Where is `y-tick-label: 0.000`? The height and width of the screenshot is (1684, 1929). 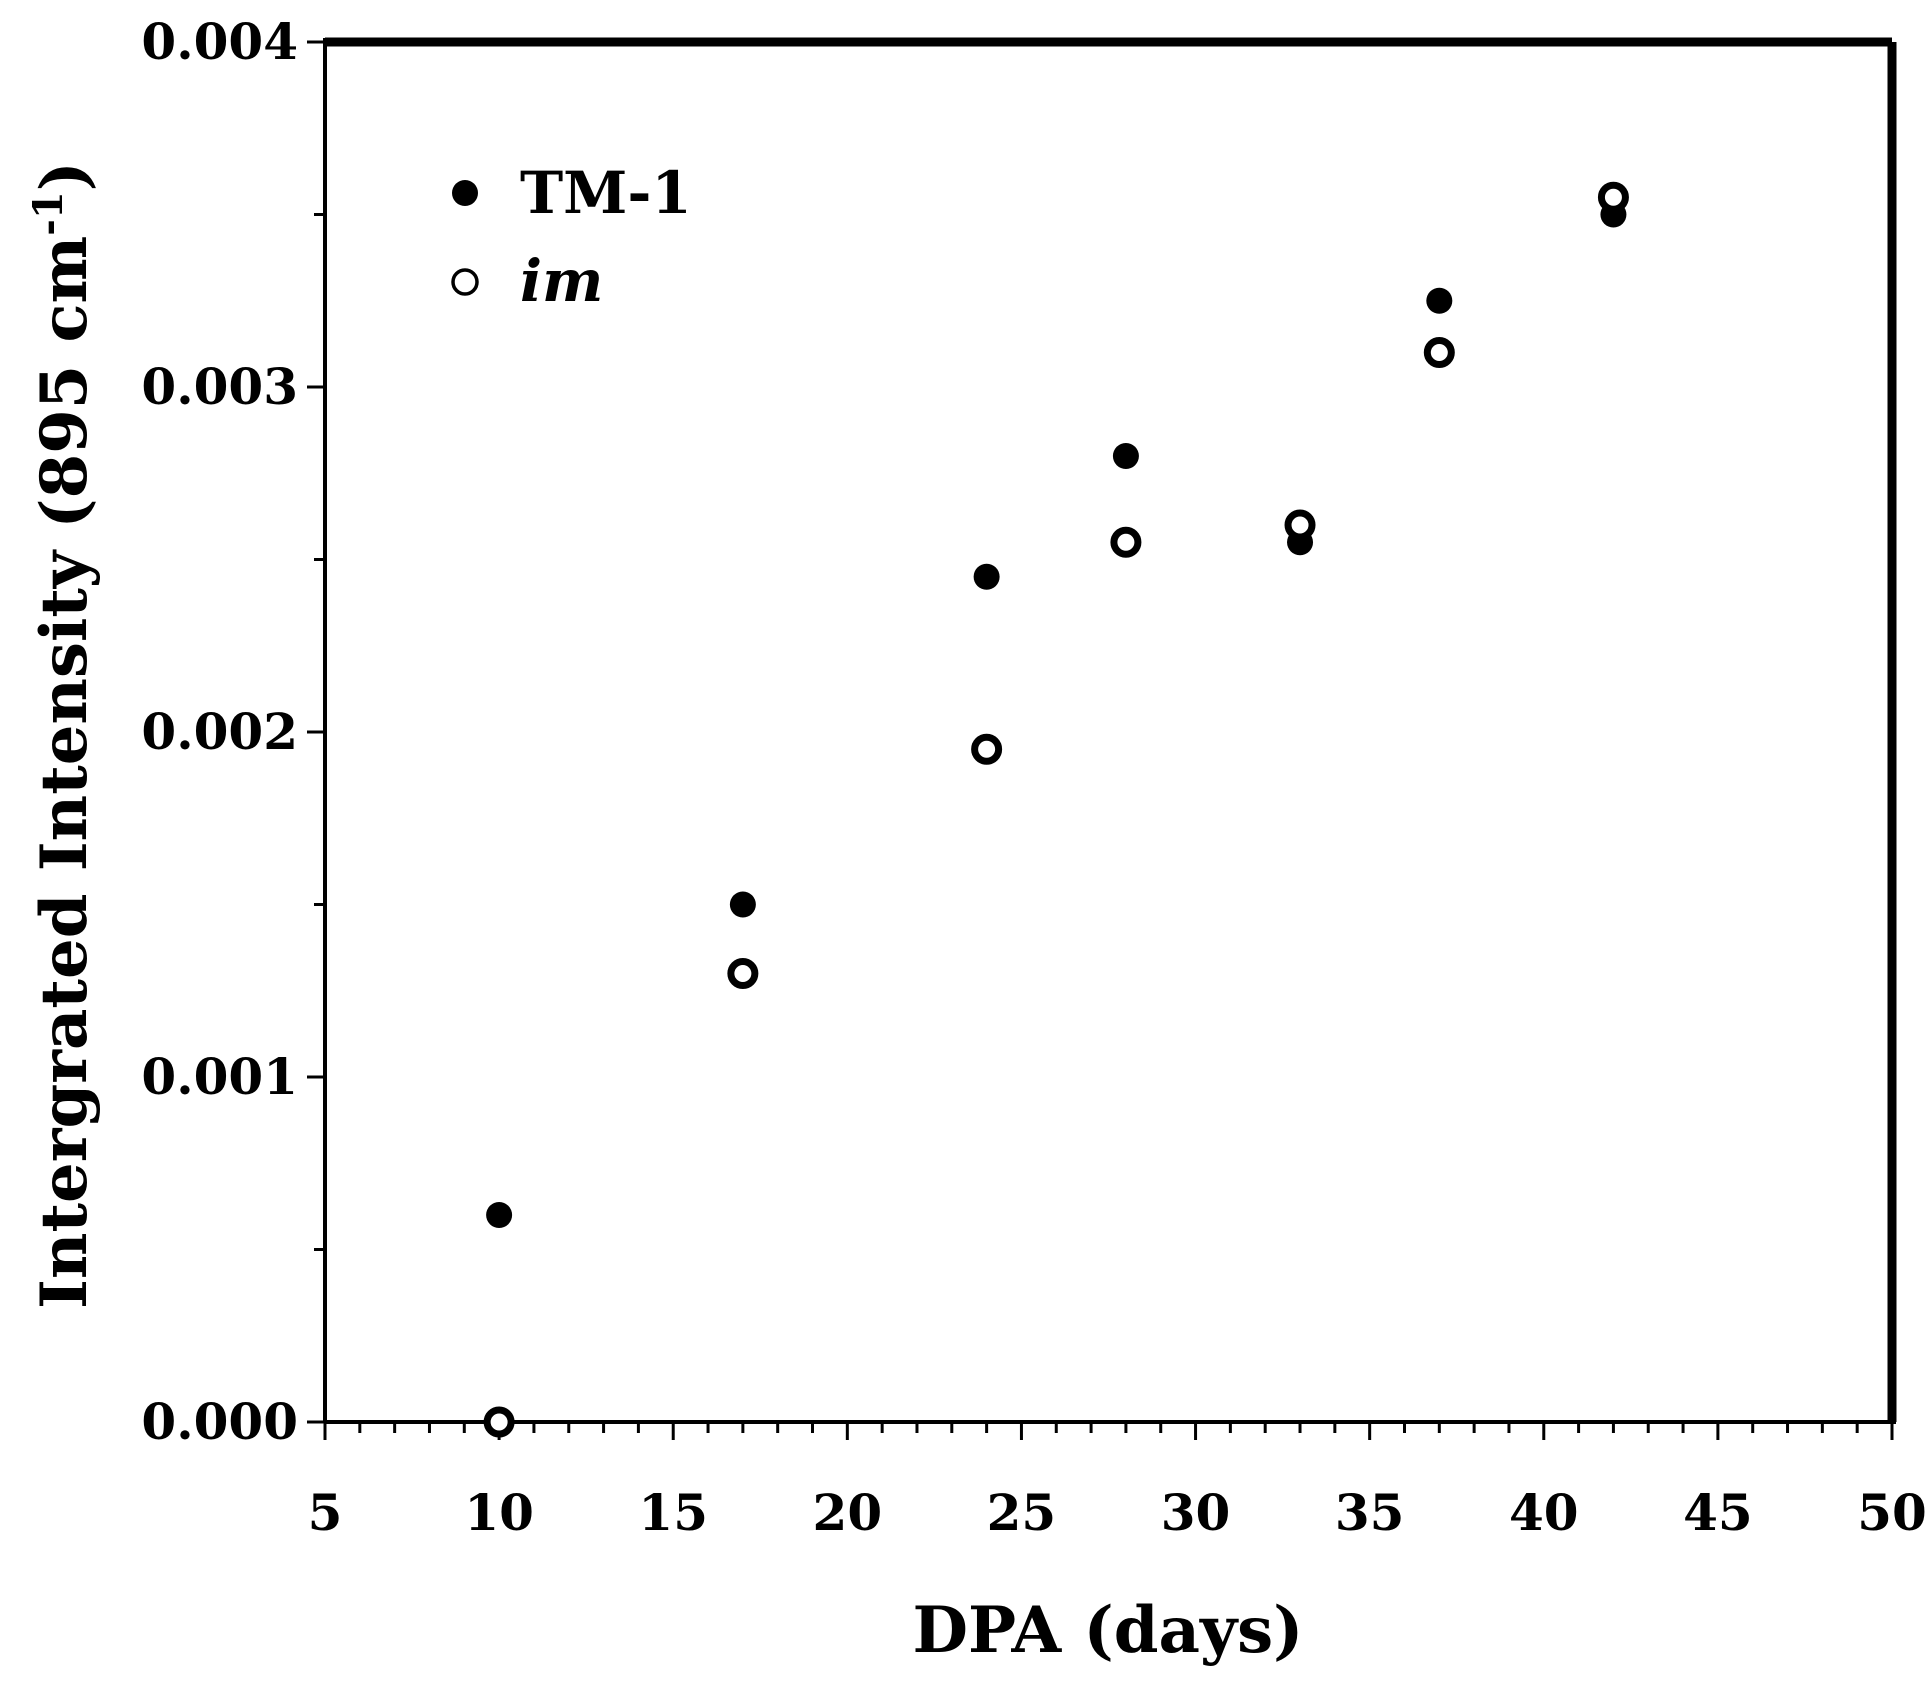 y-tick-label: 0.000 is located at coordinates (219, 1421).